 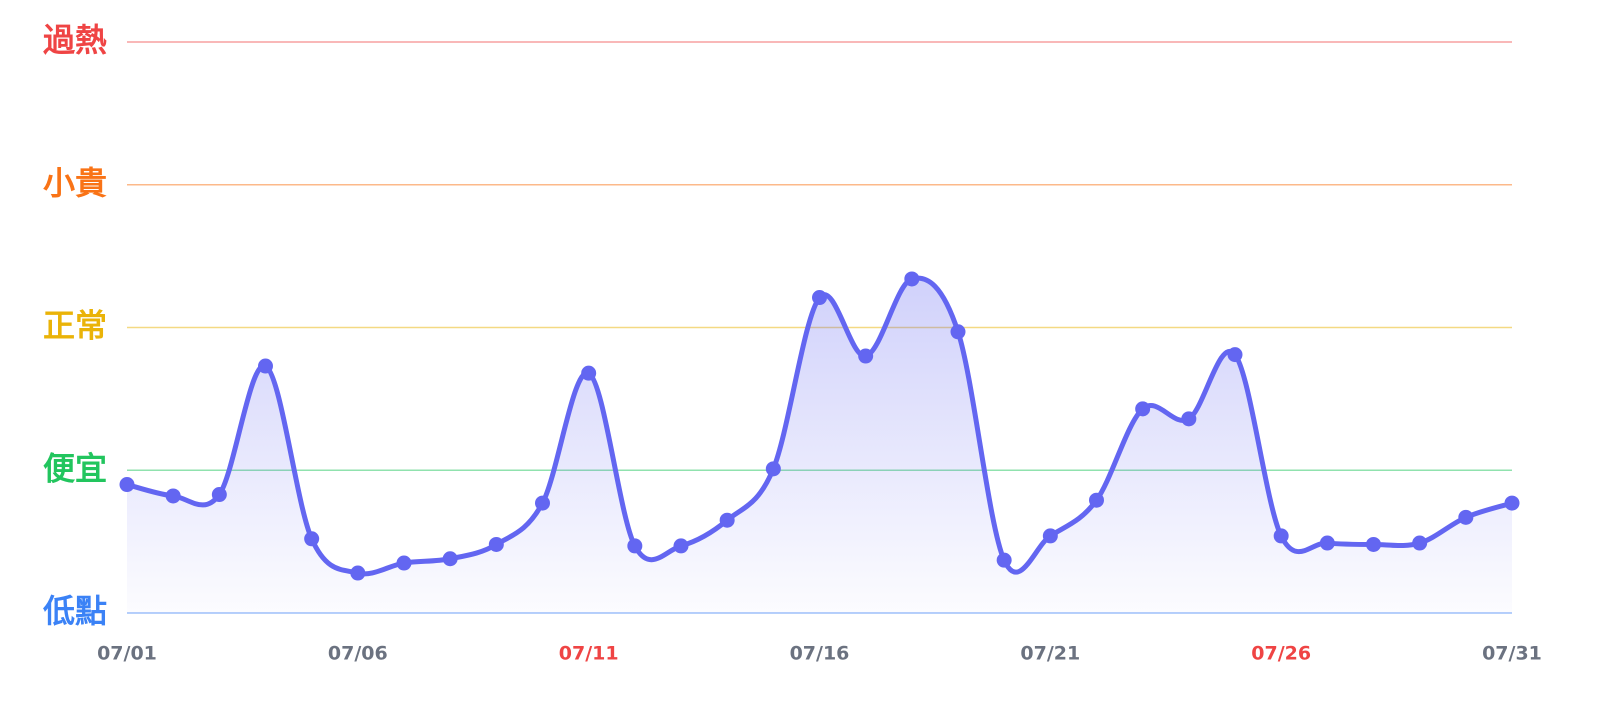 What do you see at coordinates (75, 183) in the screenshot?
I see `y-tick-label: 小貴` at bounding box center [75, 183].